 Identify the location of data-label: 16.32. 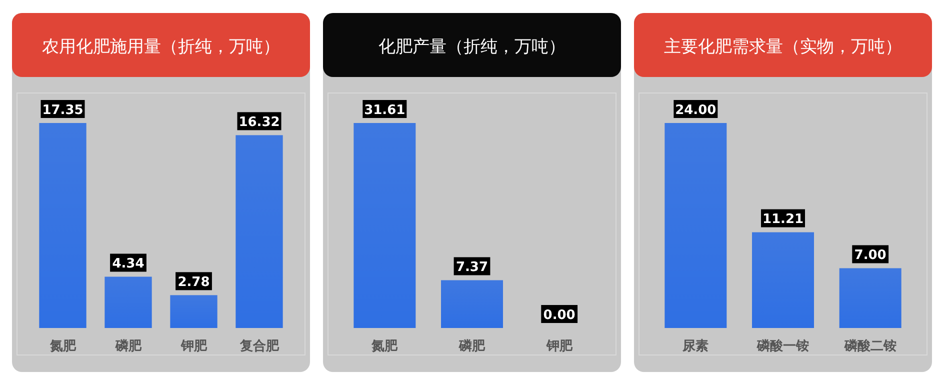
(259, 122).